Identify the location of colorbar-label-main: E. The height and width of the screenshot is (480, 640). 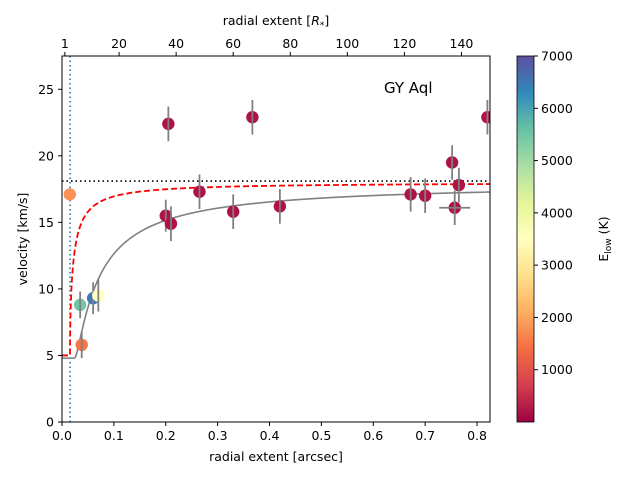
(603, 258).